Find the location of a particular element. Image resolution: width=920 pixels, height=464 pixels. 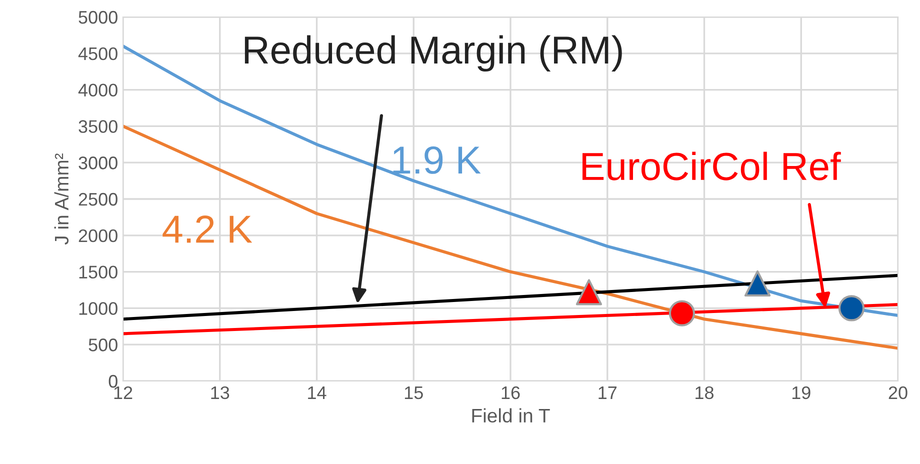

annotation: EuroCirCol Ref is located at coordinates (711, 166).